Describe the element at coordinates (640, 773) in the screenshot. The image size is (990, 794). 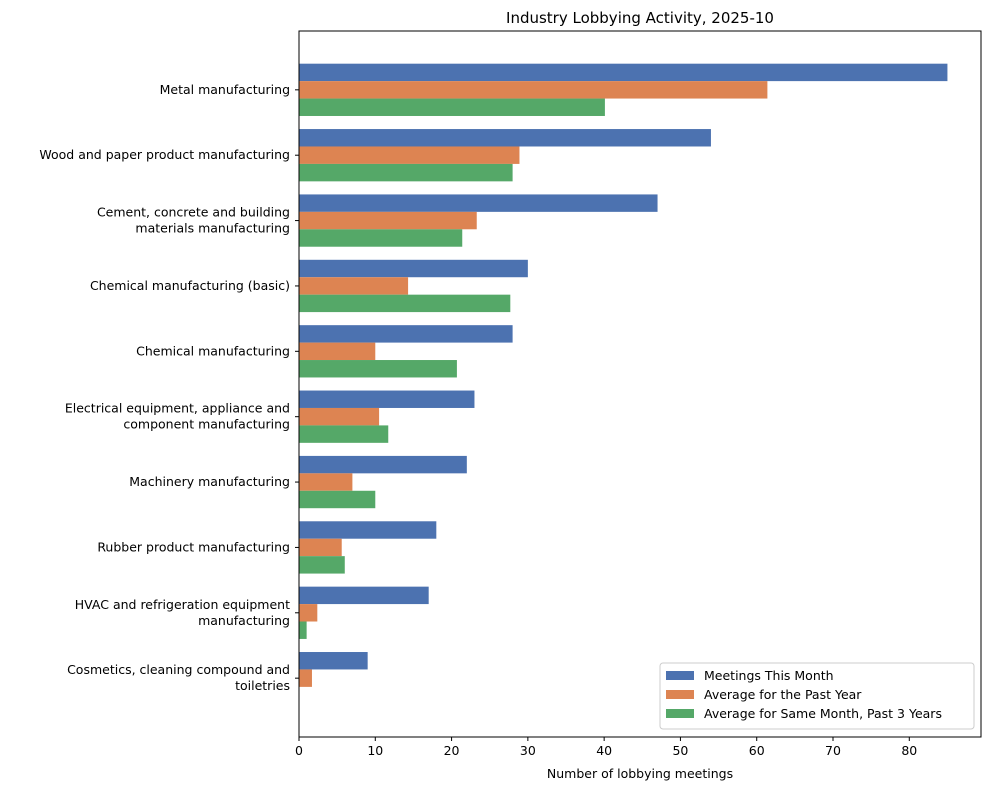
I see `x-axis-label: Number of lobbying meetings` at that location.